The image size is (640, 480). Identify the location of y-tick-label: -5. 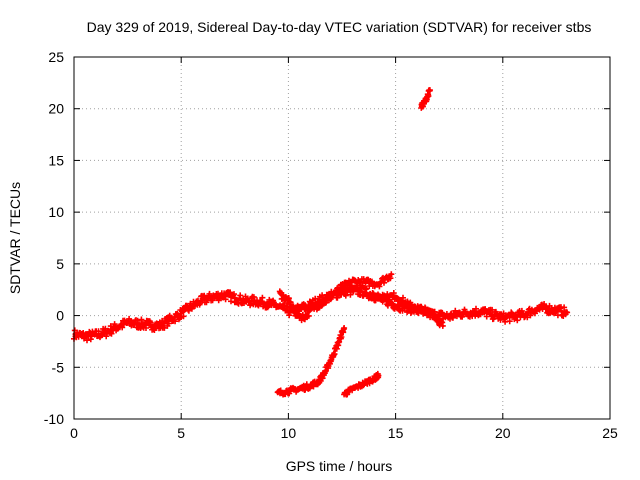
(58, 367).